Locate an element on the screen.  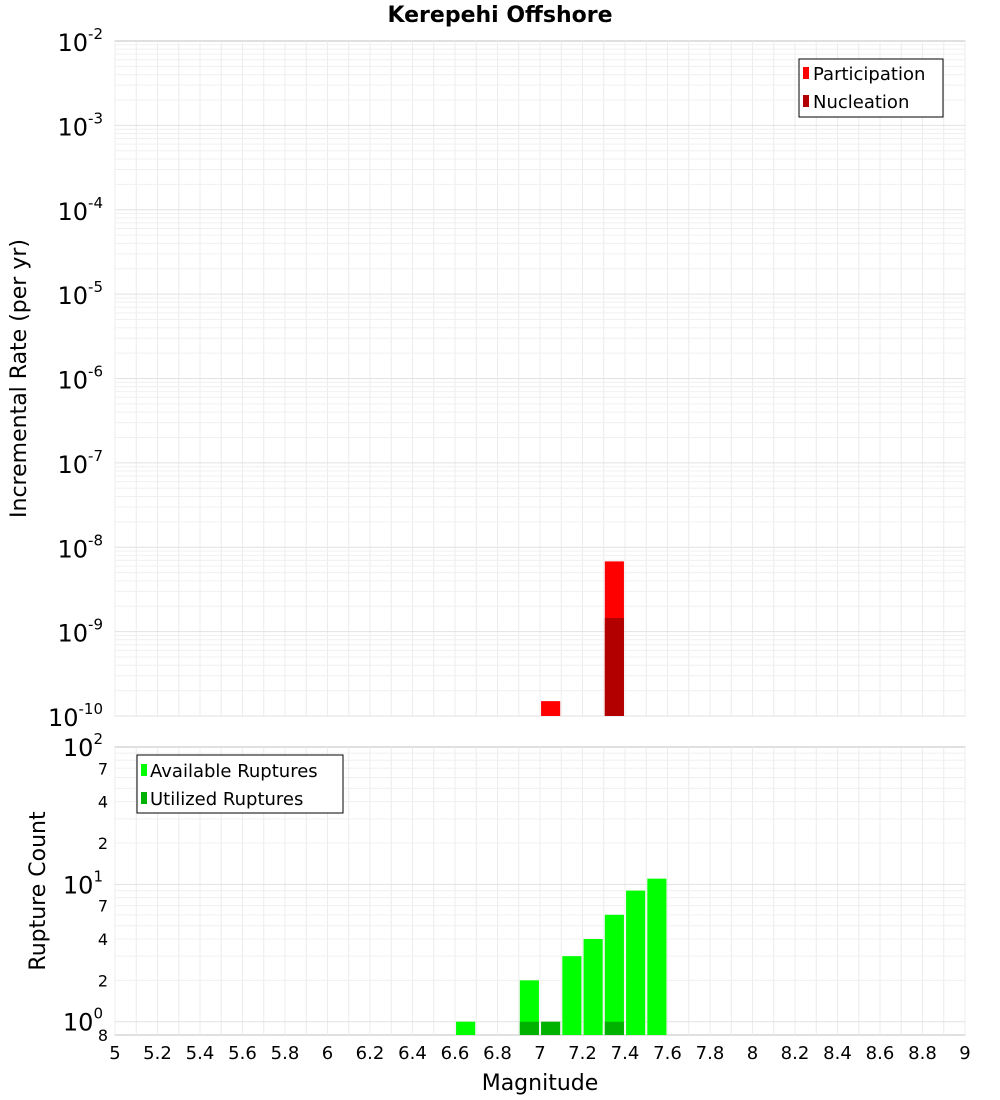
top-y-tick-label: 10⁻⁴ is located at coordinates (80, 210).